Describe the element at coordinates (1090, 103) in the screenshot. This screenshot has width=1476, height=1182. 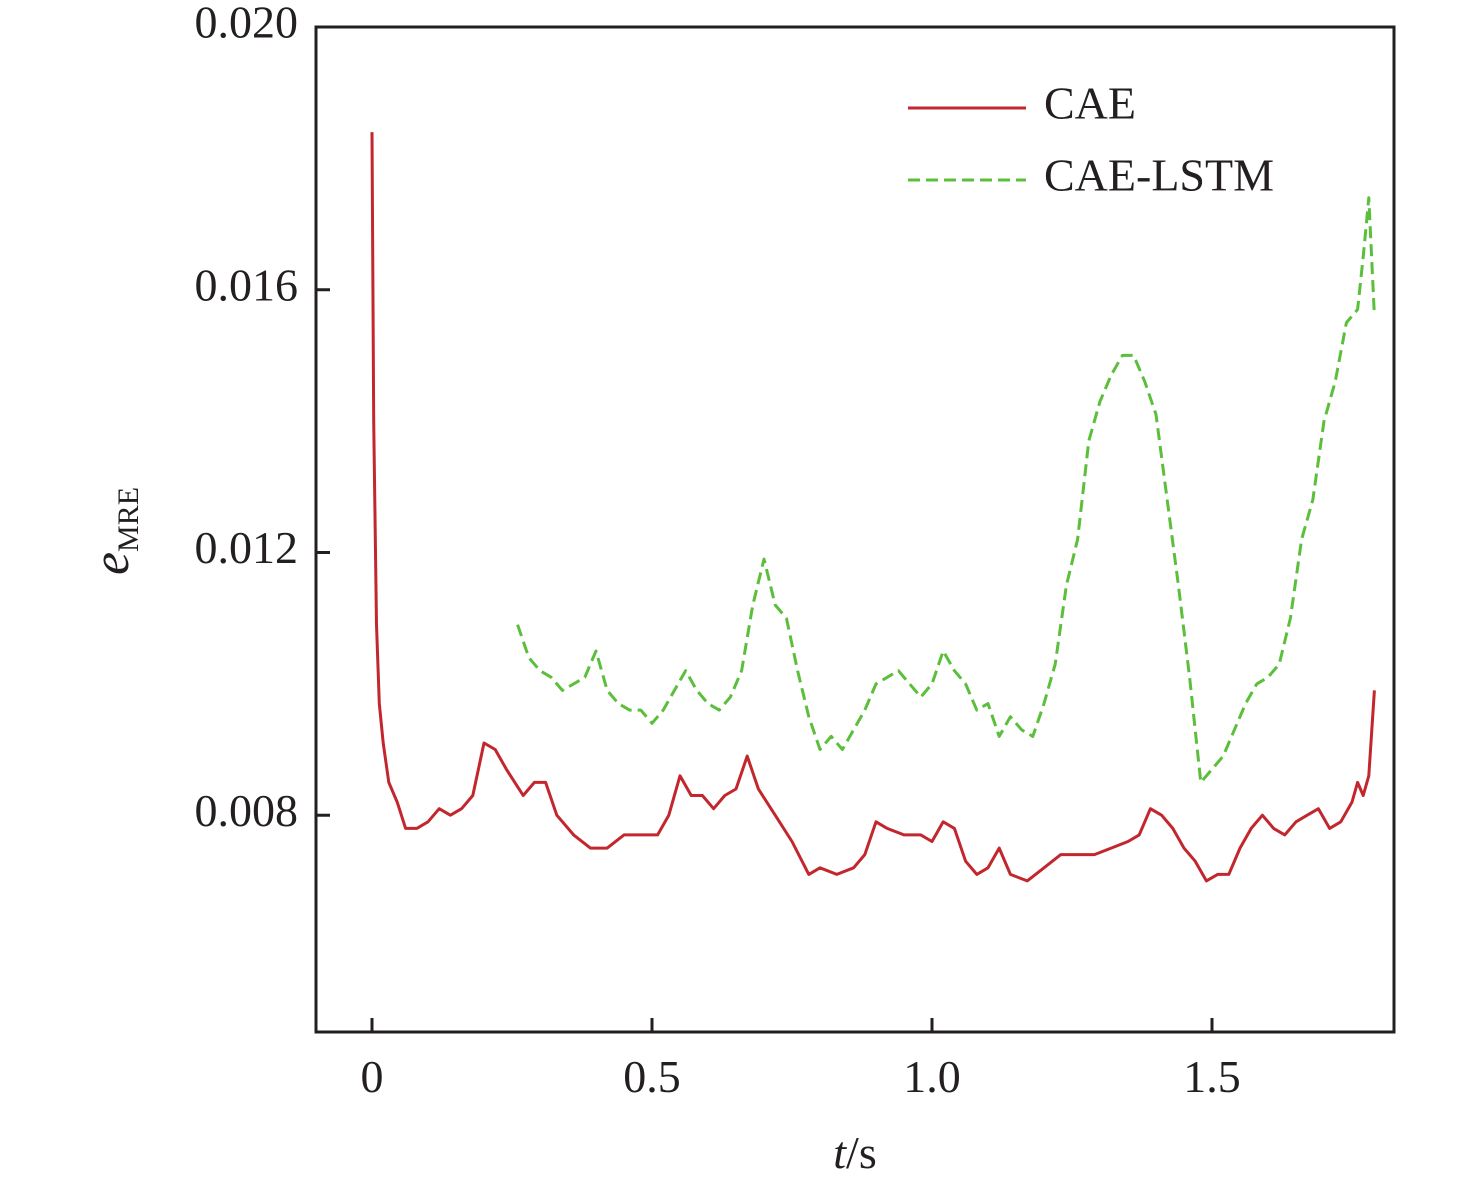
I see `legend-label-cae: CAE` at that location.